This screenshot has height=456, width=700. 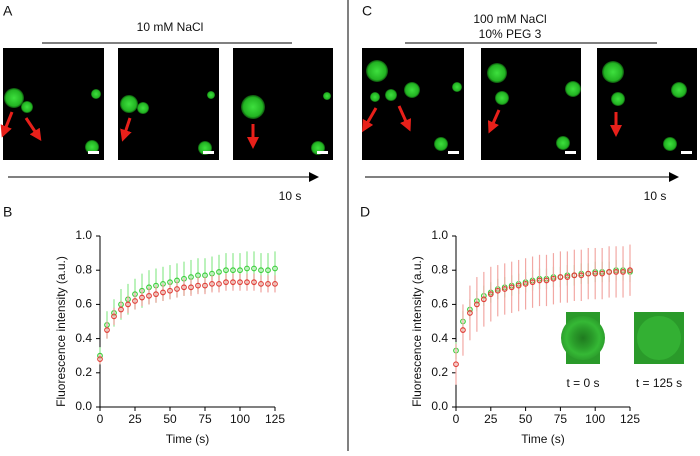 I want to click on y-tick-label: 1.0, so click(x=439, y=235).